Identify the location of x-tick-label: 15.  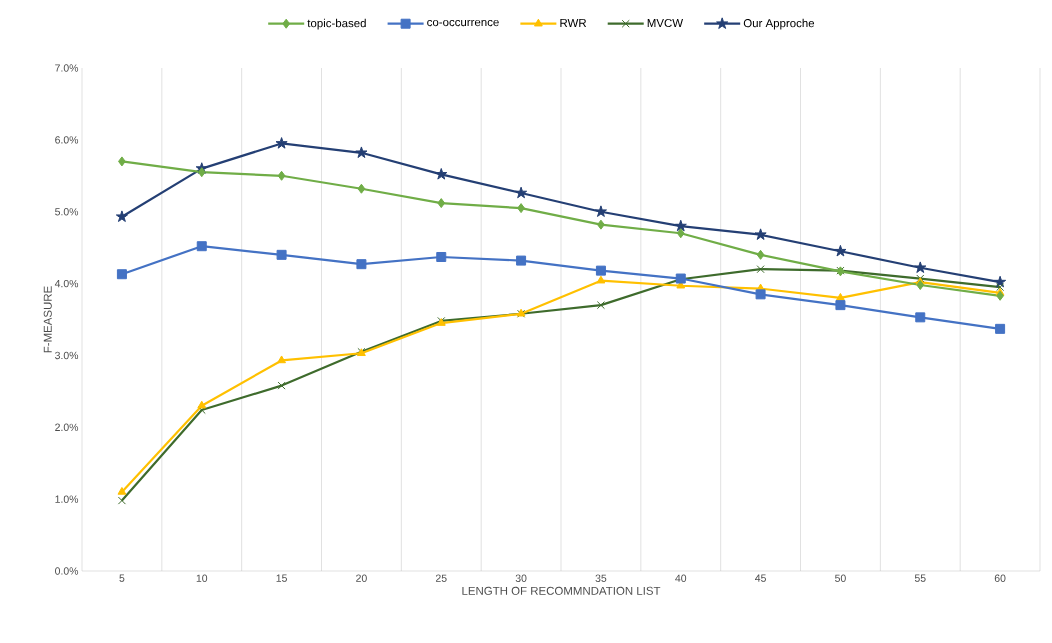
(281, 578).